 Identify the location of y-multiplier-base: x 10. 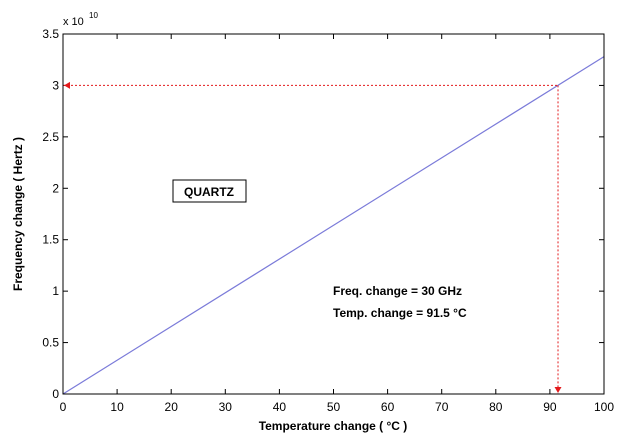
(73, 22).